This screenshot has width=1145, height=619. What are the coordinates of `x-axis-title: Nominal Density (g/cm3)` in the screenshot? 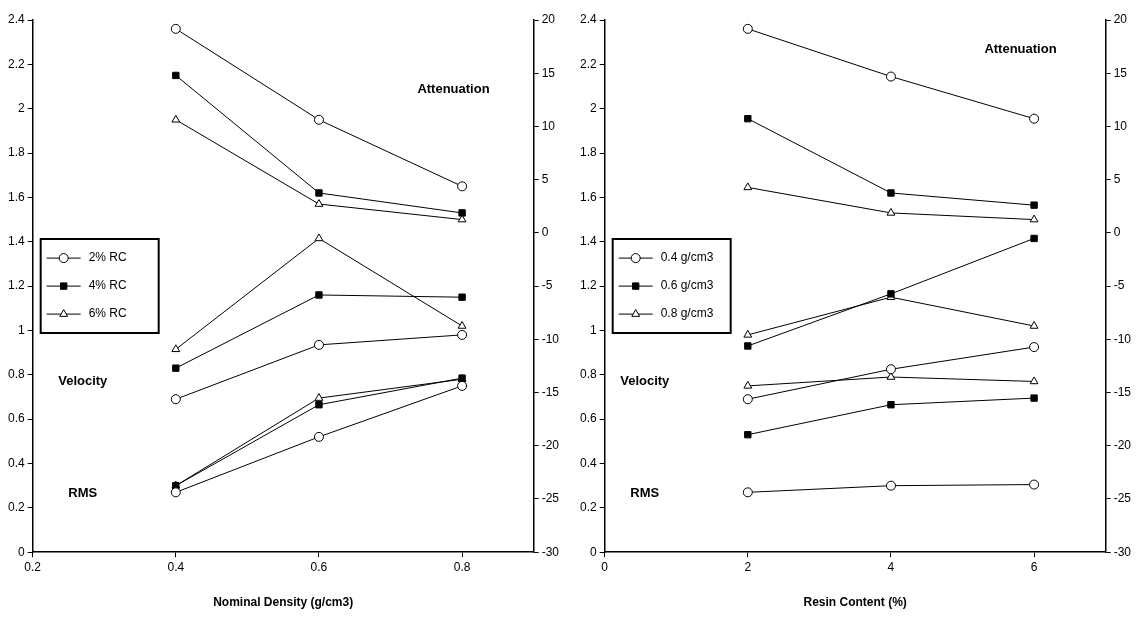 It's located at (283, 602).